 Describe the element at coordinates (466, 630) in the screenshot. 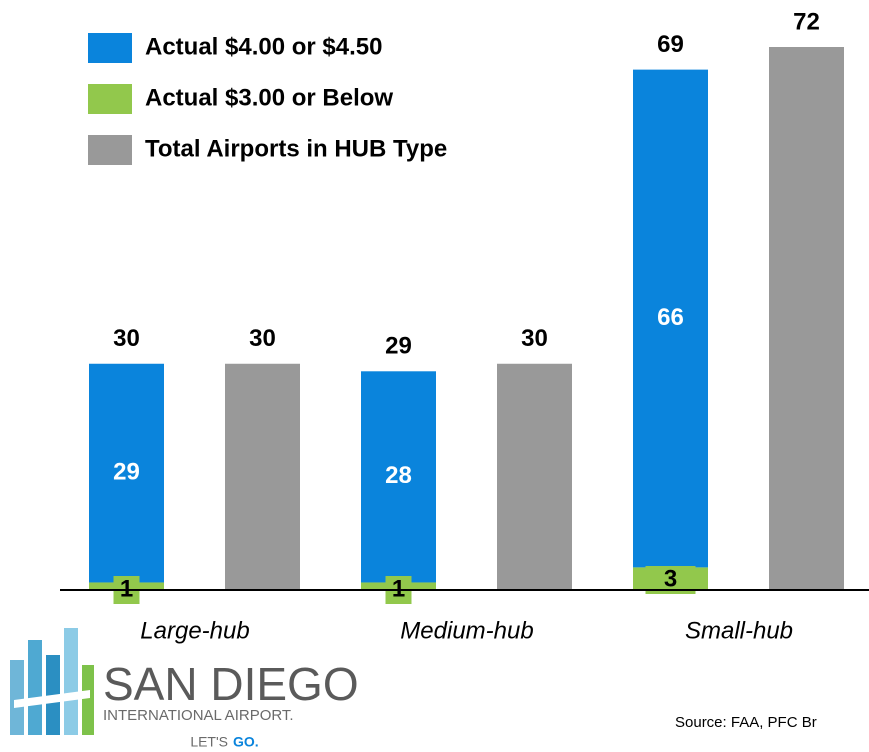

I see `x-tick-label: Medium-hub` at that location.